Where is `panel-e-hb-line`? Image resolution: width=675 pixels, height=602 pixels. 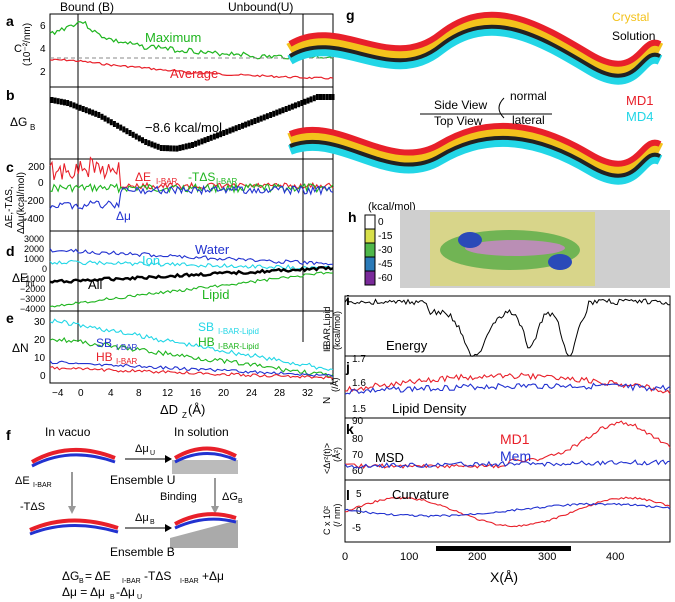
panel-e-hb-line is located at coordinates (191, 372).